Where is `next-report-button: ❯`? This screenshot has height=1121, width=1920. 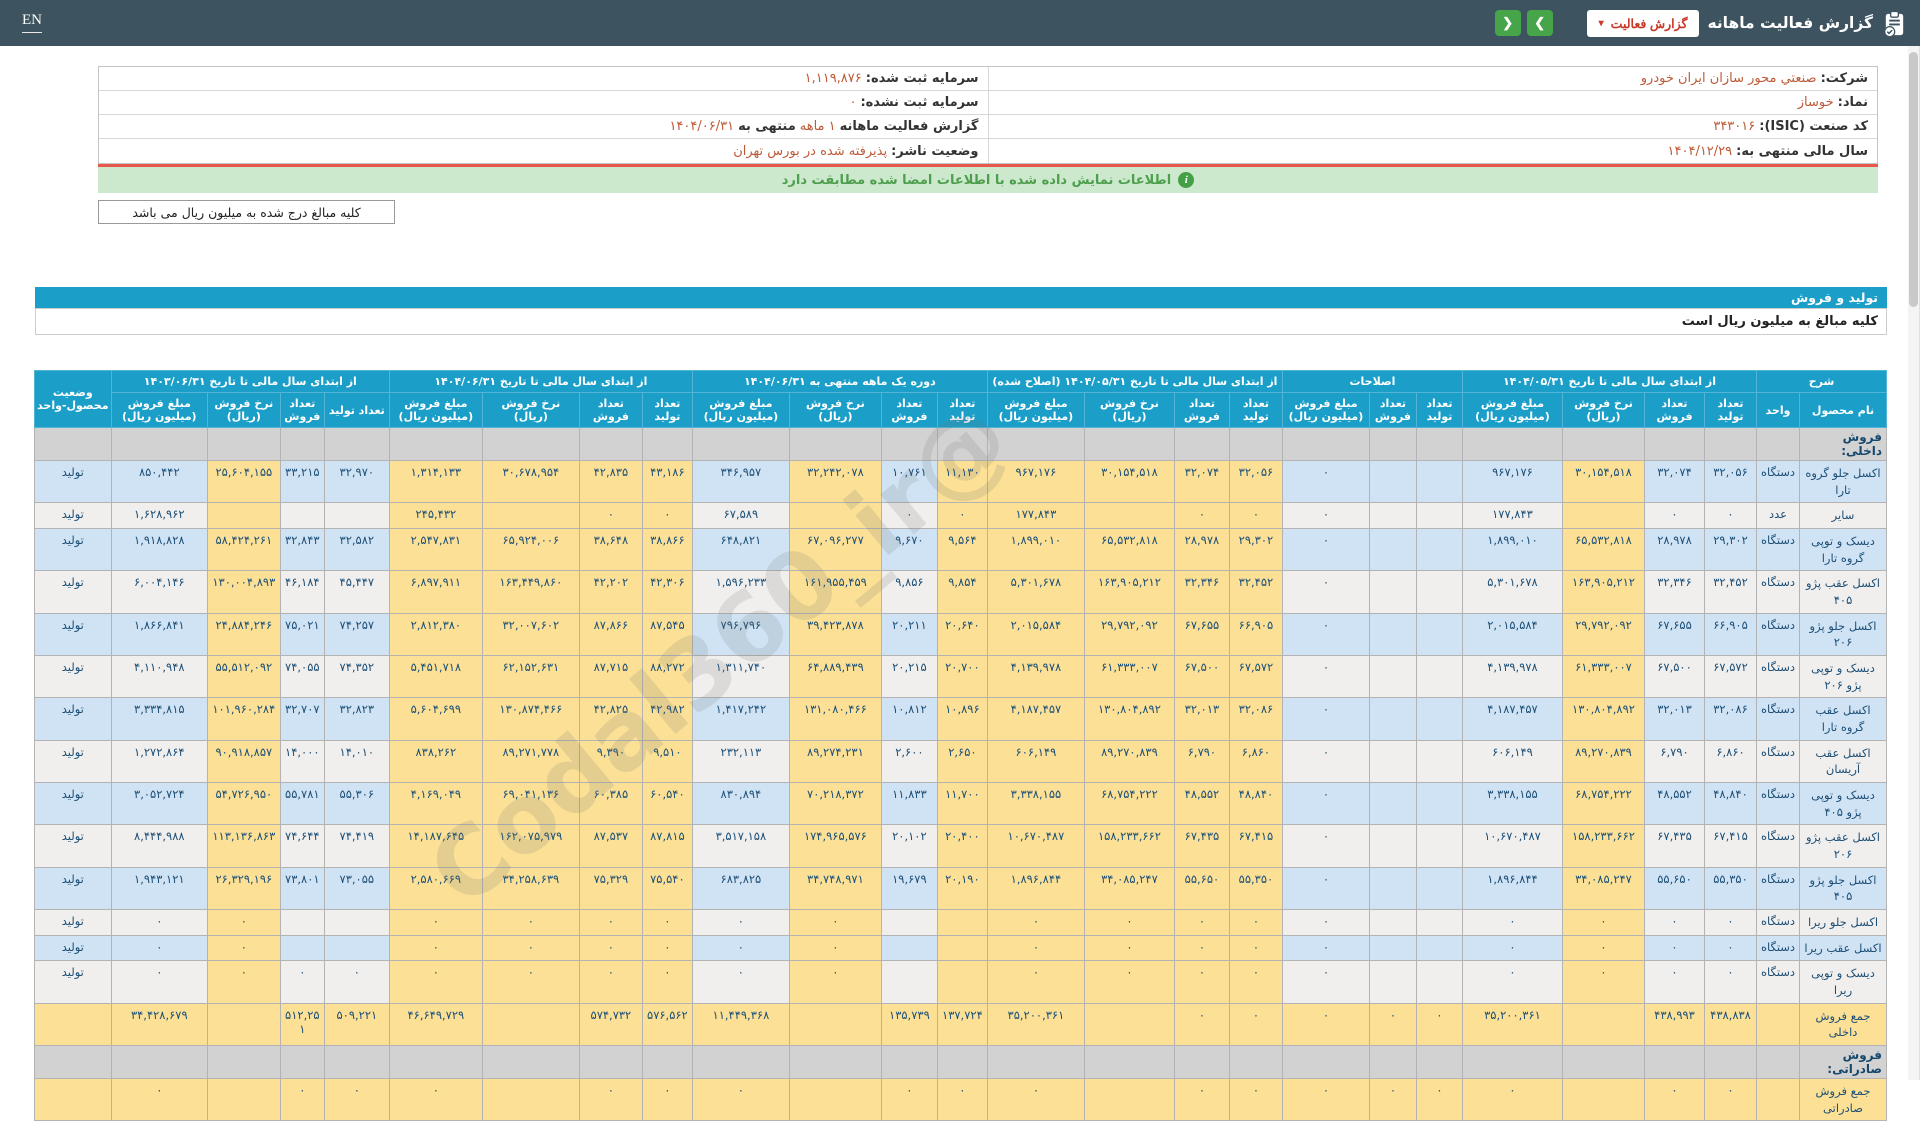
next-report-button: ❯ is located at coordinates (1540, 23).